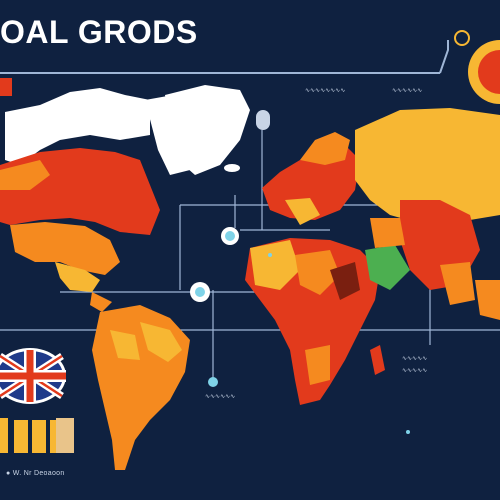 Image resolution: width=500 pixels, height=500 pixels. What do you see at coordinates (99, 32) in the screenshot?
I see `map-title: OAL GRODS` at bounding box center [99, 32].